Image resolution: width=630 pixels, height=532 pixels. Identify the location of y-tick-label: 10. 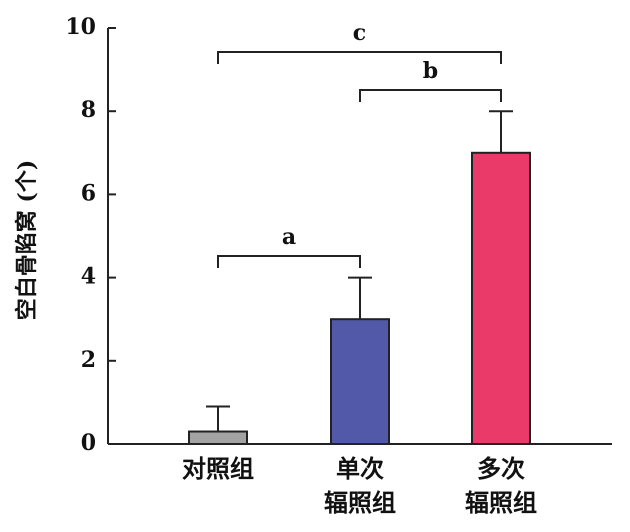
(80, 27).